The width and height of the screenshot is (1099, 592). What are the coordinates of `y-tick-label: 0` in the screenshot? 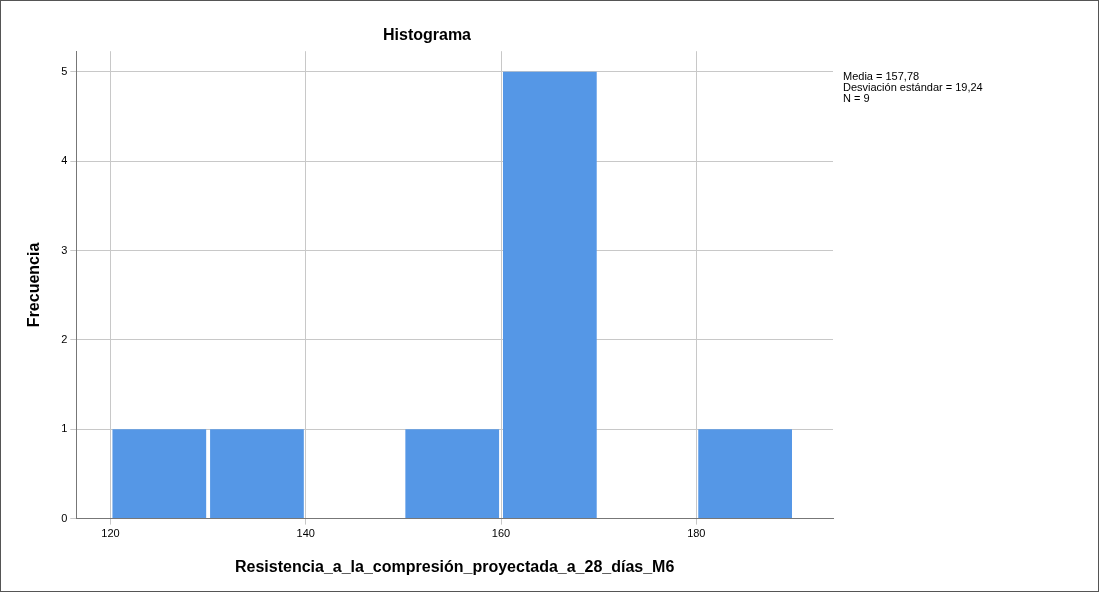 It's located at (64, 517).